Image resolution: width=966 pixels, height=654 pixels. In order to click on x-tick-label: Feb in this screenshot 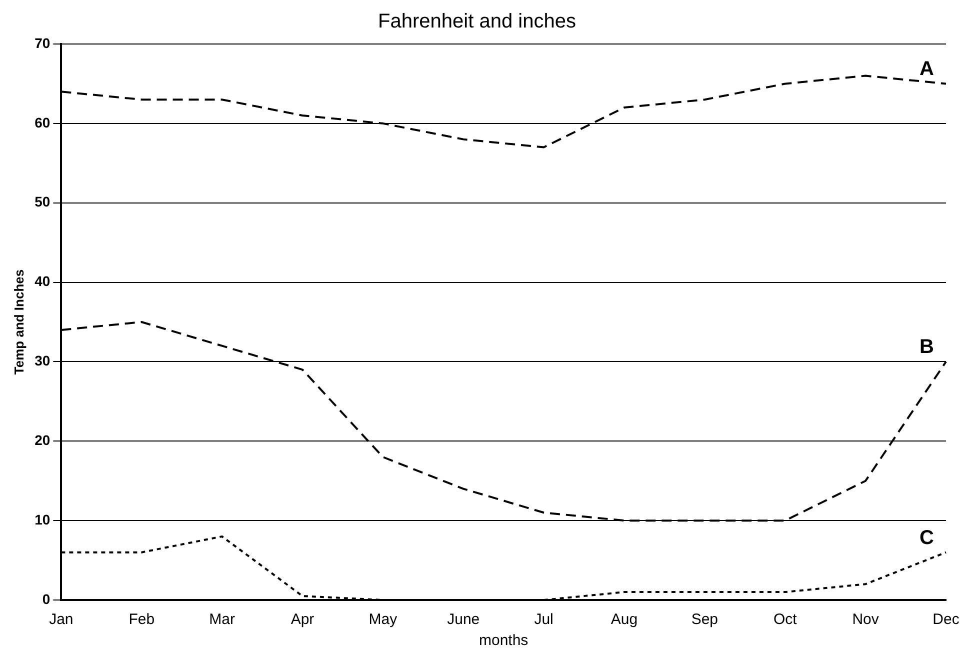, I will do `click(141, 619)`.